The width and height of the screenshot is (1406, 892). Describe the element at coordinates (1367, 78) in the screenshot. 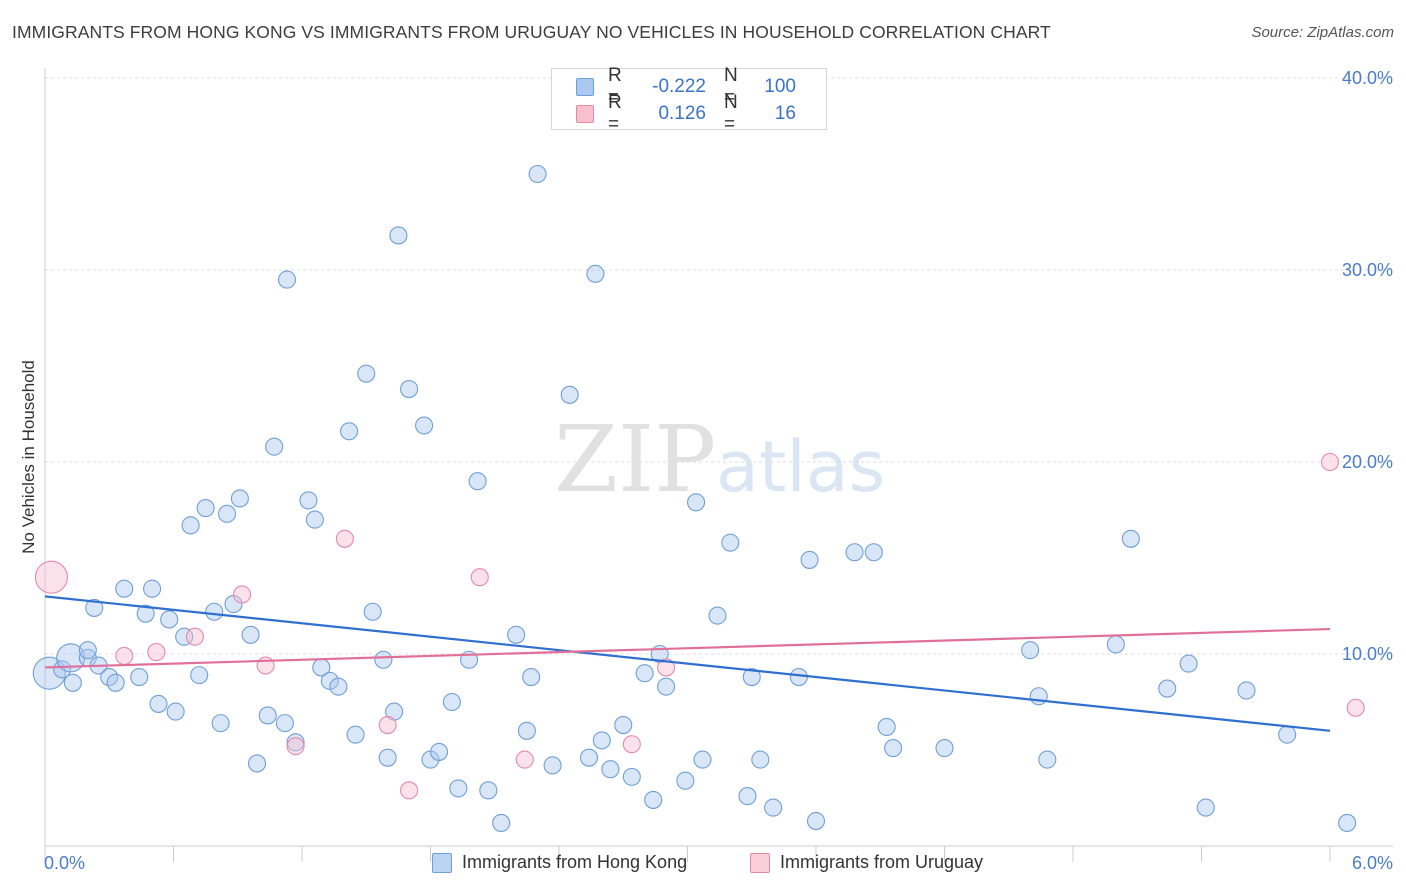

I see `y-tick-label: 40.0%` at that location.